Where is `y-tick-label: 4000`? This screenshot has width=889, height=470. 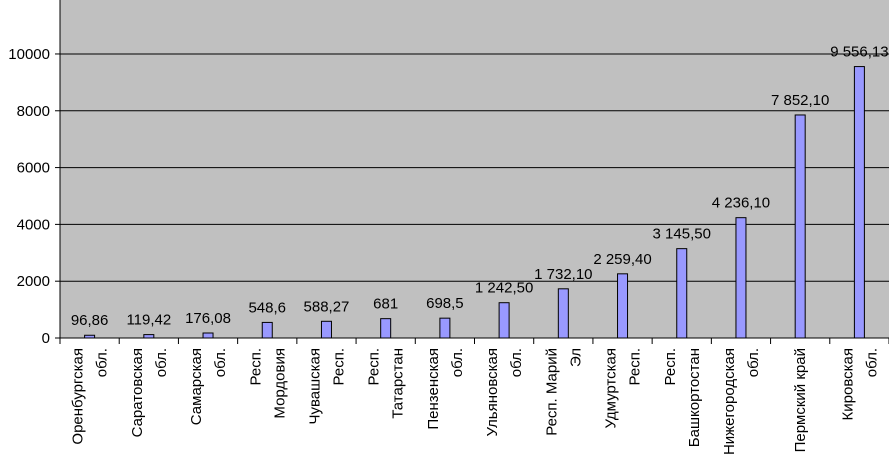
y-tick-label: 4000 is located at coordinates (33, 224).